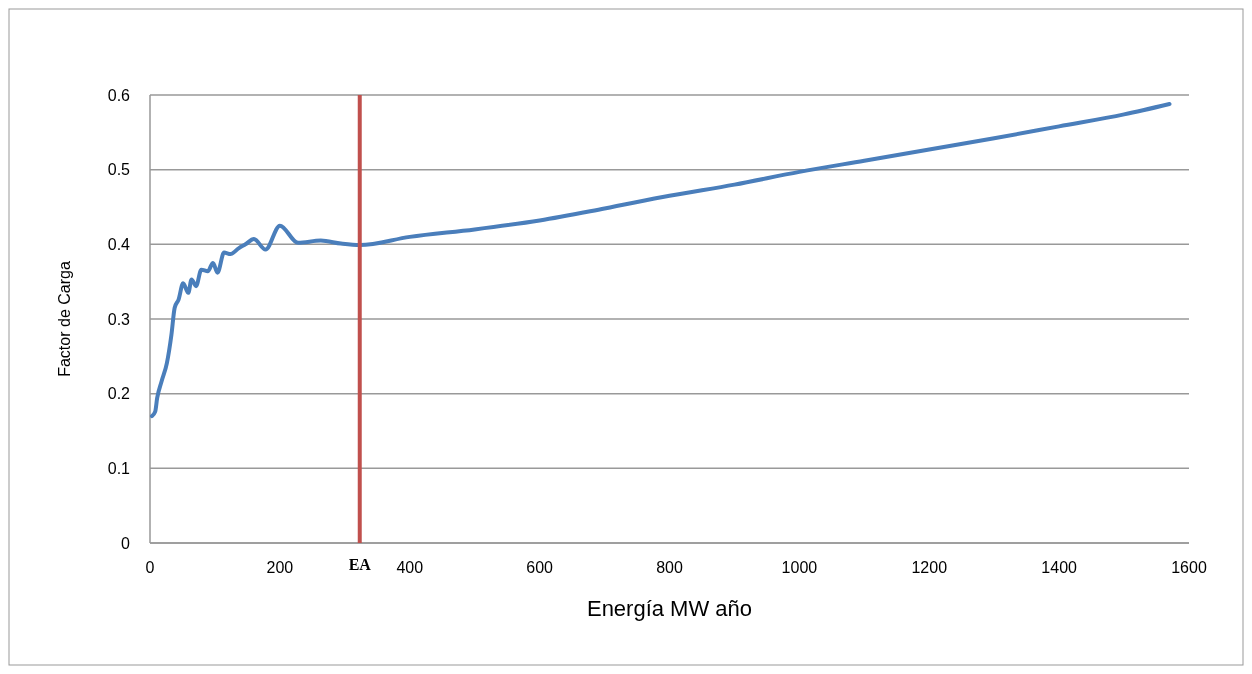 Image resolution: width=1252 pixels, height=674 pixels. Describe the element at coordinates (119, 468) in the screenshot. I see `y-tick-label: 0.1` at that location.